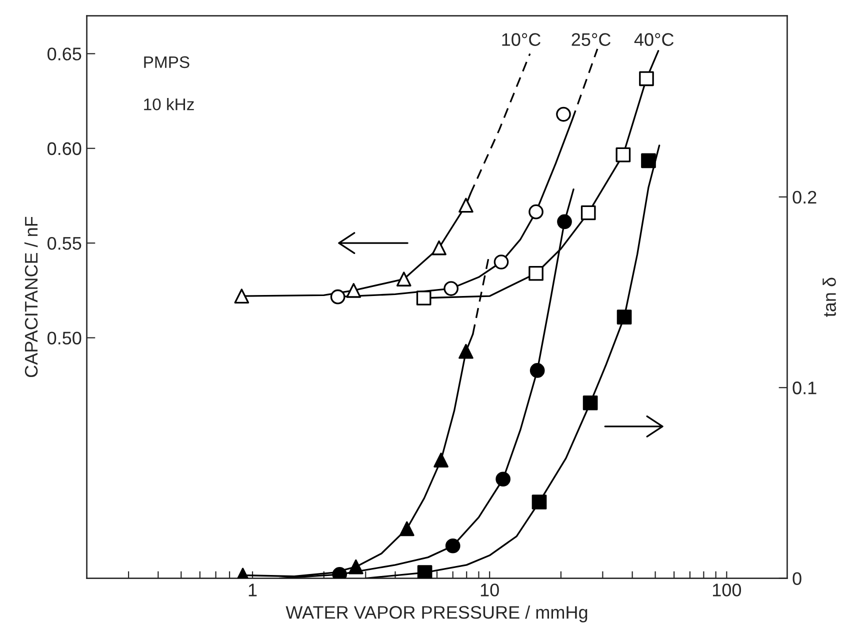  I want to click on x-tick-label: 10, so click(489, 590).